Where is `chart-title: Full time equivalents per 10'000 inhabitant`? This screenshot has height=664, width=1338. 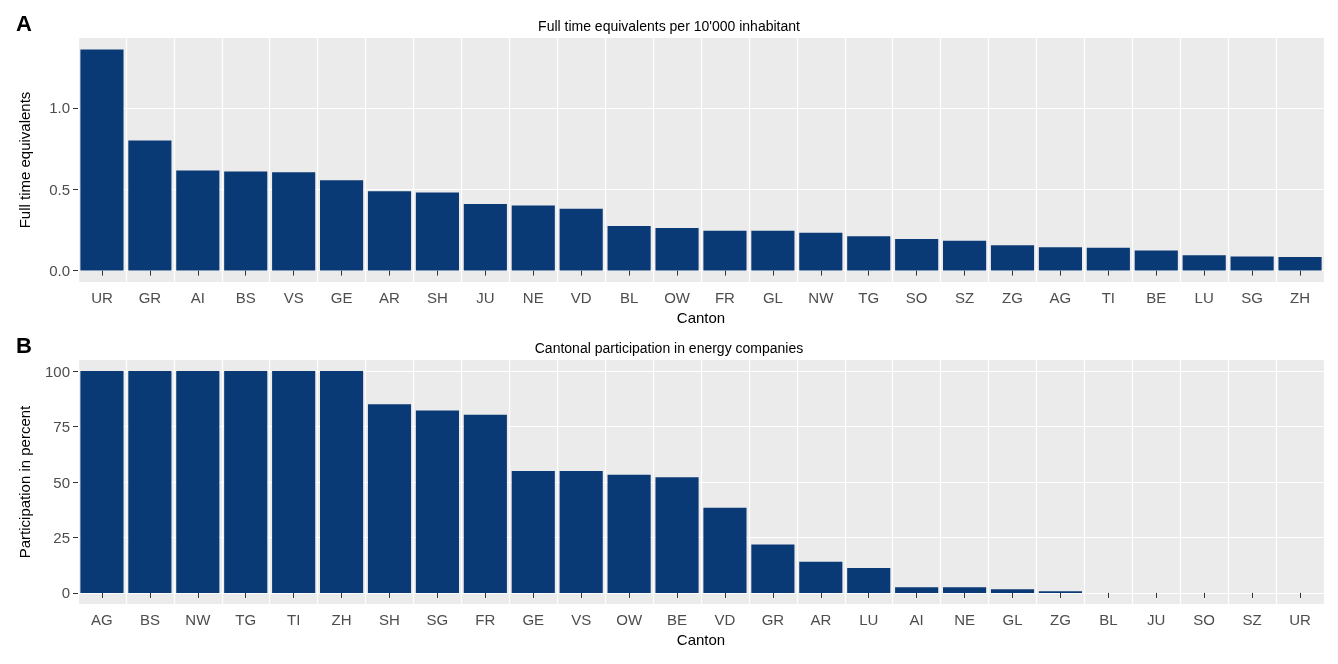 chart-title: Full time equivalents per 10'000 inhabitant is located at coordinates (669, 26).